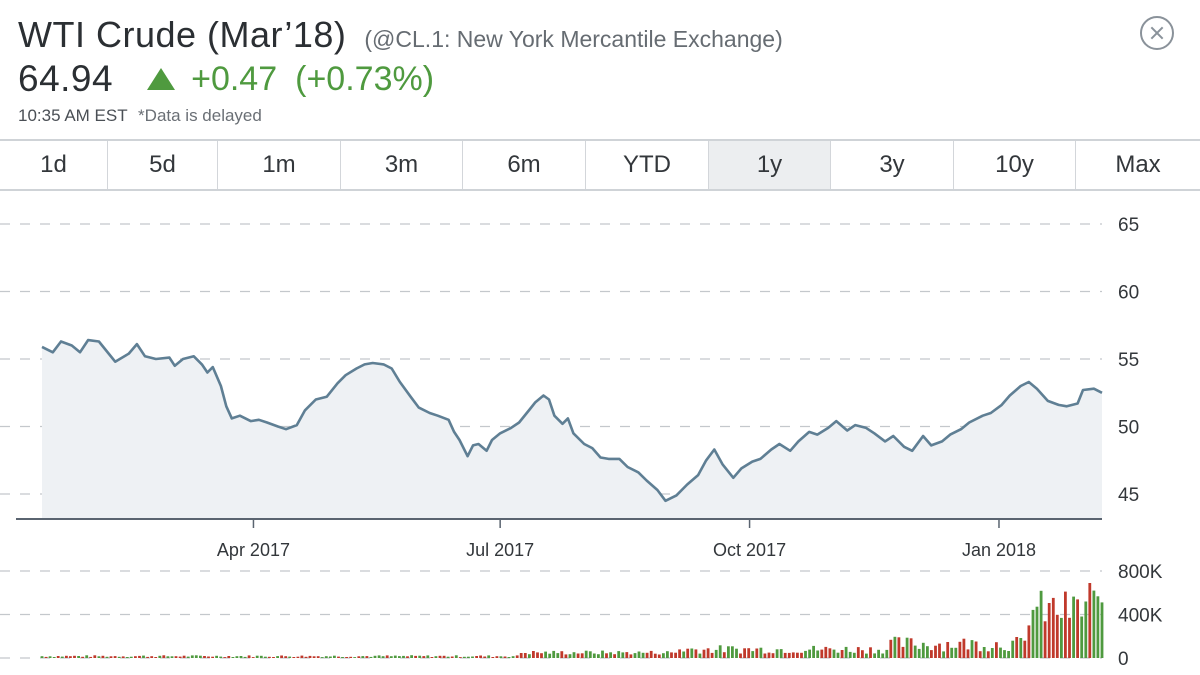  What do you see at coordinates (1123, 659) in the screenshot?
I see `volume-tick-label: 0` at bounding box center [1123, 659].